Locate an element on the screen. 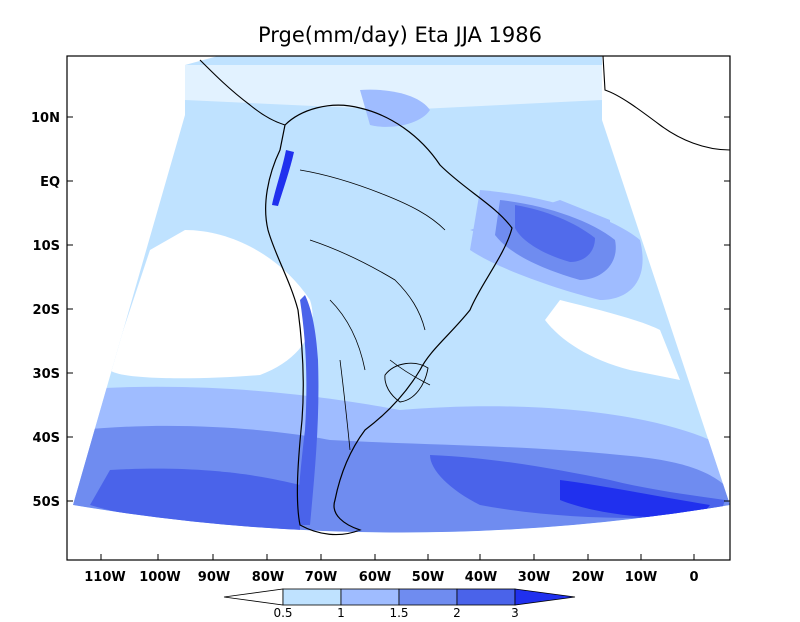 This screenshot has width=800, height=622. storm-track-deep is located at coordinates (635, 499).